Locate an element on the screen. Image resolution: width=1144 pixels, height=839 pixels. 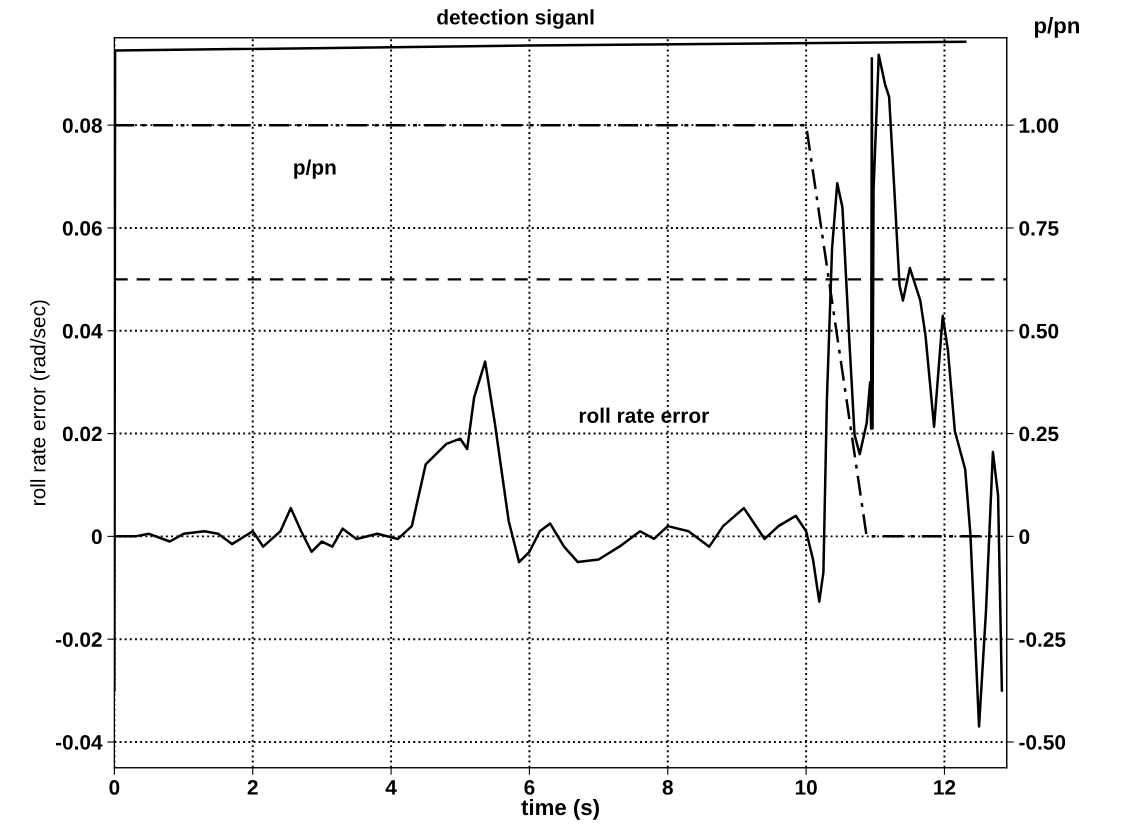
y2-tick-label: 1.00 is located at coordinates (1039, 125).